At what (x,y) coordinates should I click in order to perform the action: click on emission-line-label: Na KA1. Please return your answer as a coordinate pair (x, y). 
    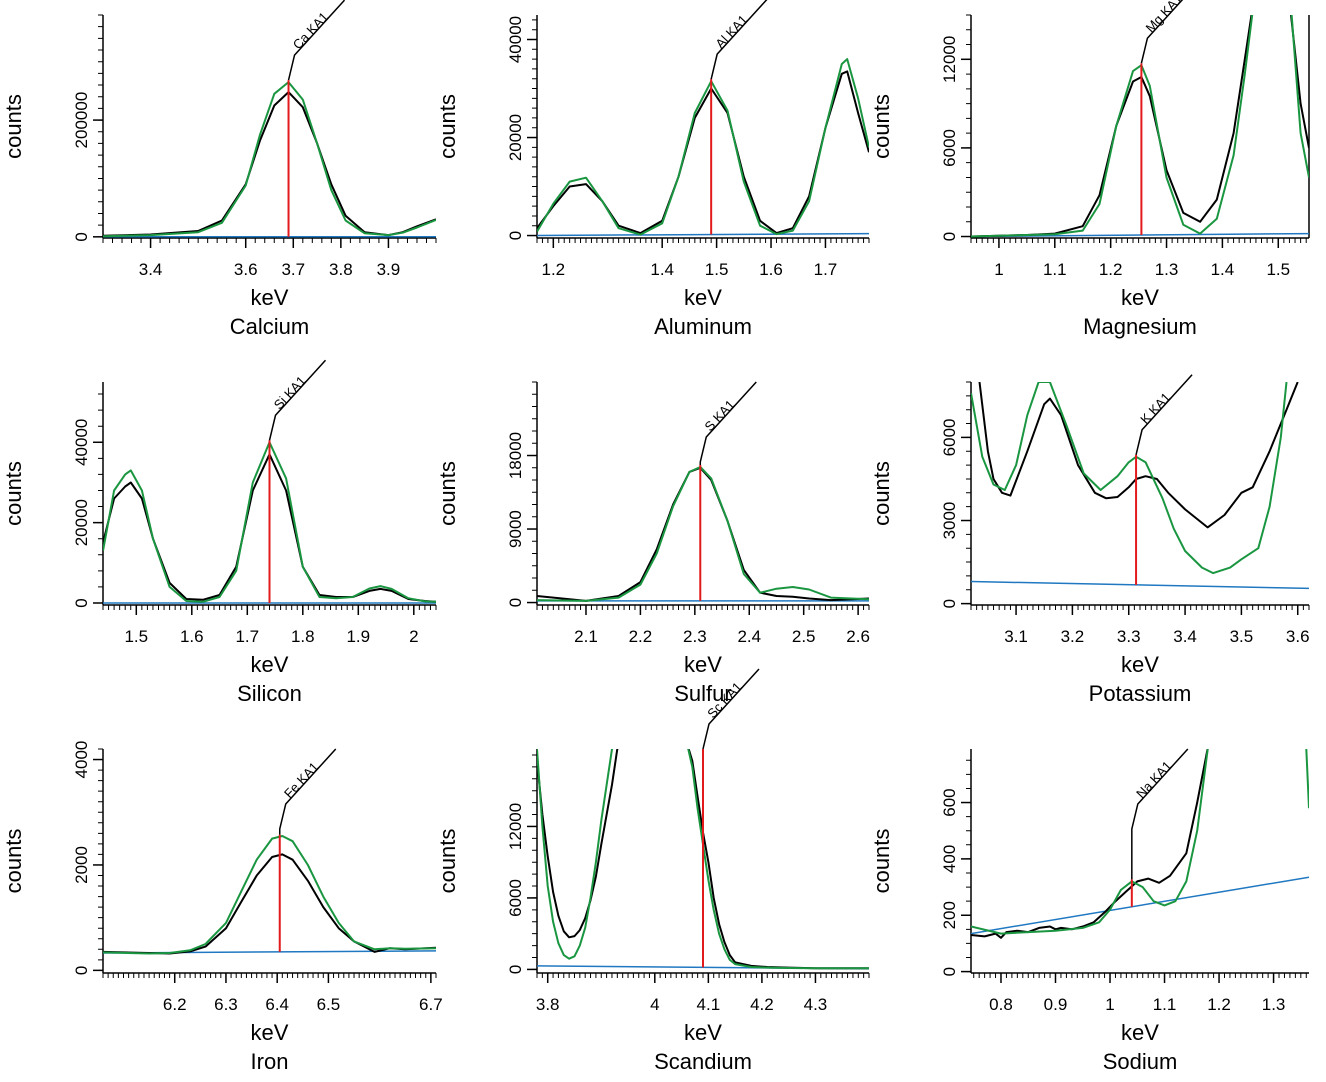
    Looking at the image, I should click on (1154, 779).